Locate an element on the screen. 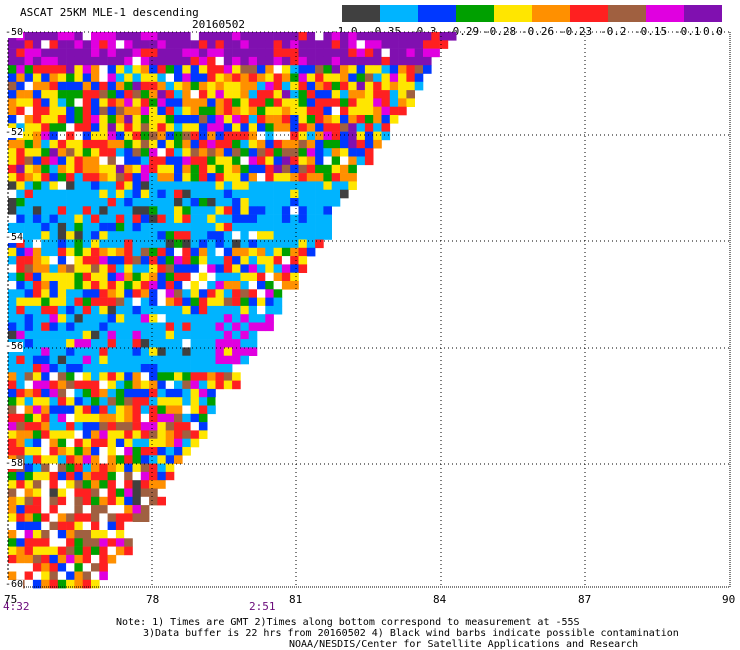 The height and width of the screenshot is (650, 740). swath-cell-2042 is located at coordinates (70, 509).